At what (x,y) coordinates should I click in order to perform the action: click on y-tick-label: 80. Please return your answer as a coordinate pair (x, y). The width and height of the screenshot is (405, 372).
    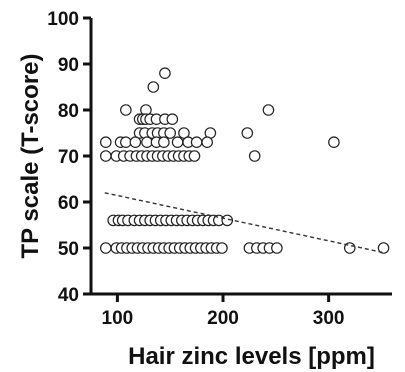
    Looking at the image, I should click on (68, 111).